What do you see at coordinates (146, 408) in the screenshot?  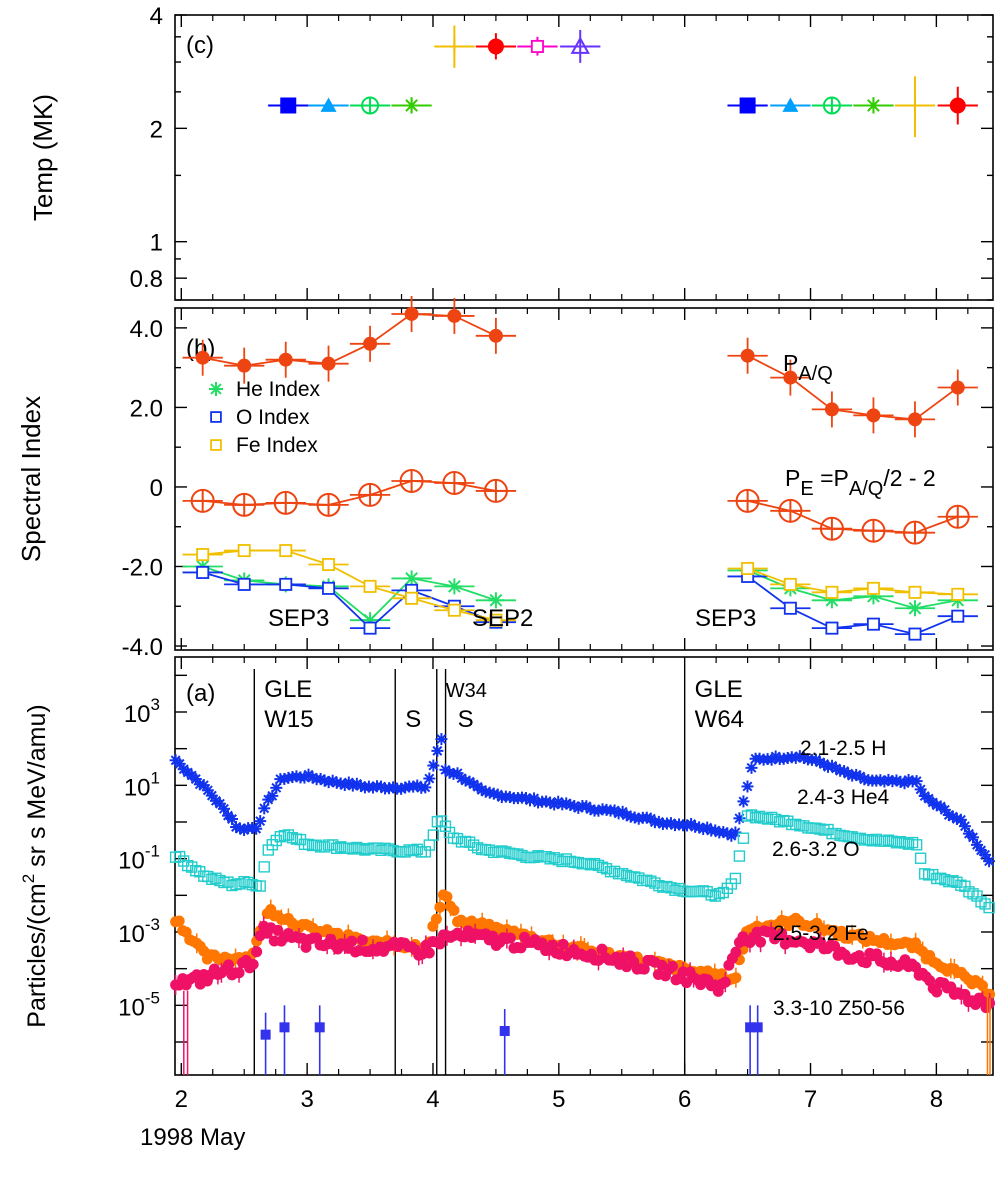 I see `y-tick-label: 2.0` at bounding box center [146, 408].